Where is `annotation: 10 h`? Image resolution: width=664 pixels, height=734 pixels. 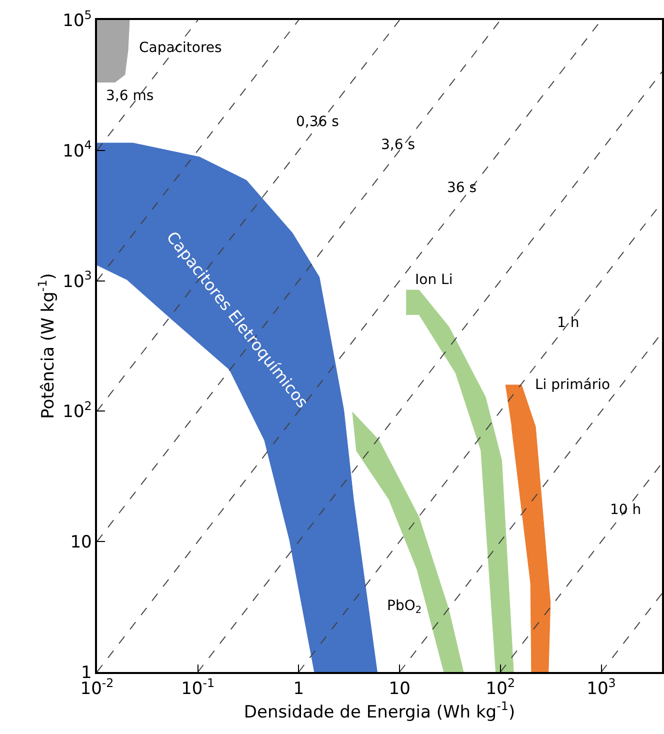
annotation: 10 h is located at coordinates (626, 510).